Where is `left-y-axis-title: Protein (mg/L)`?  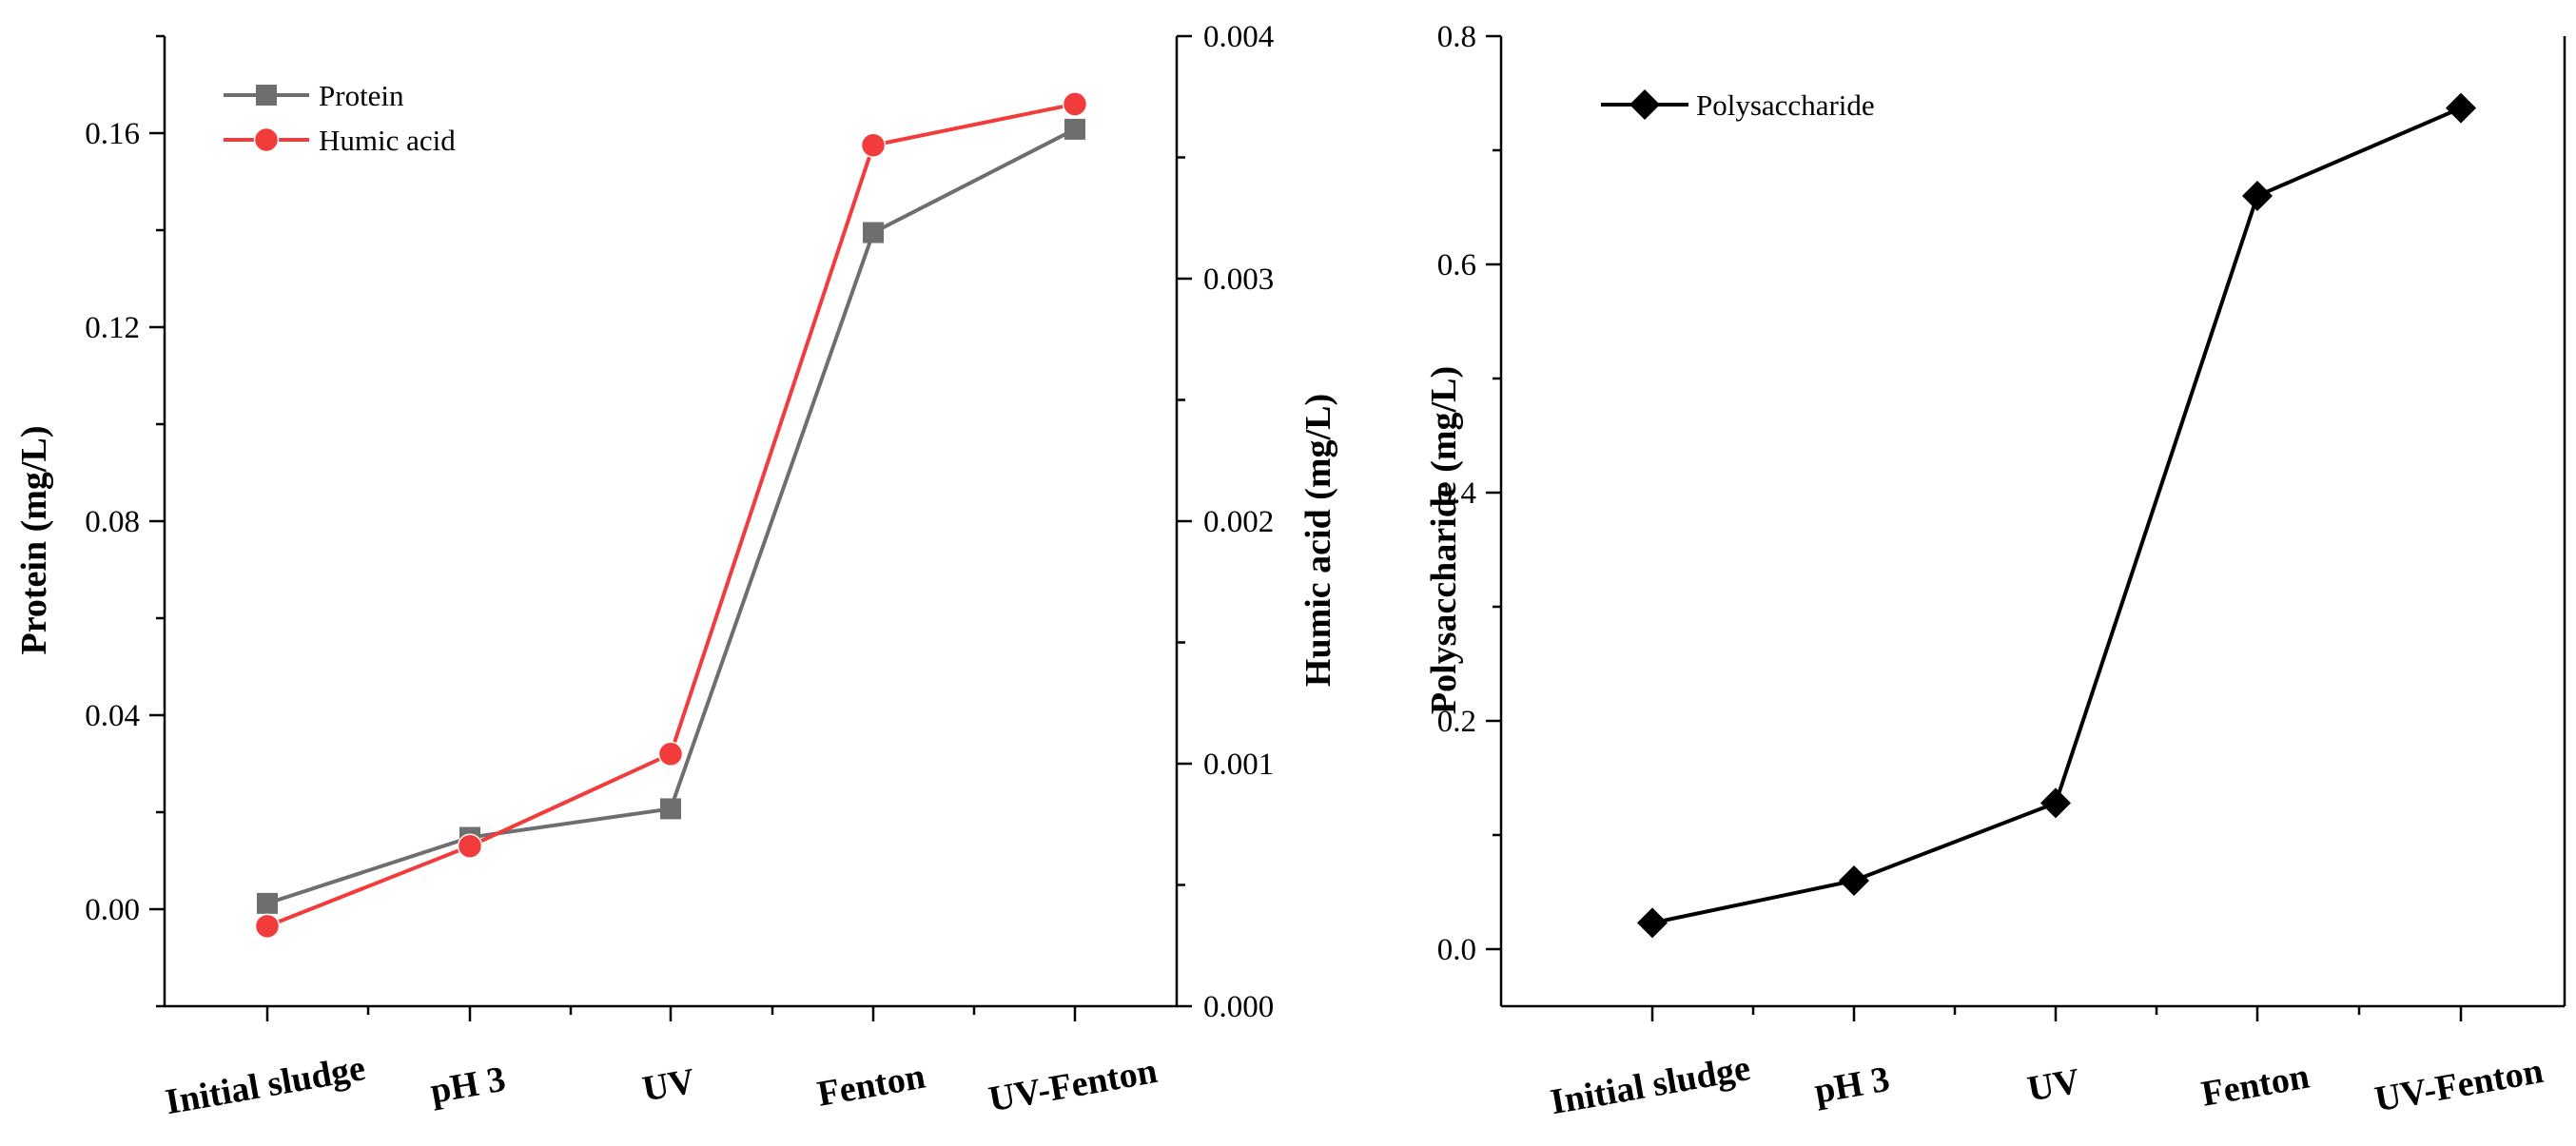 left-y-axis-title: Protein (mg/L) is located at coordinates (34, 540).